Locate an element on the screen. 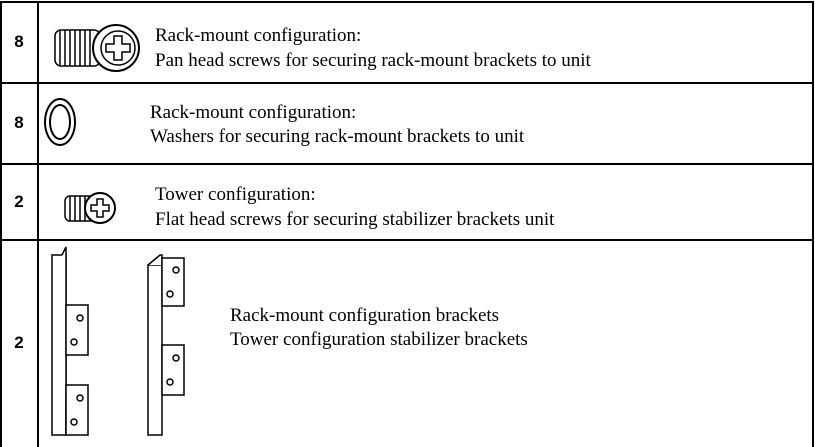 The height and width of the screenshot is (447, 815). washer-icon is located at coordinates (60, 122).